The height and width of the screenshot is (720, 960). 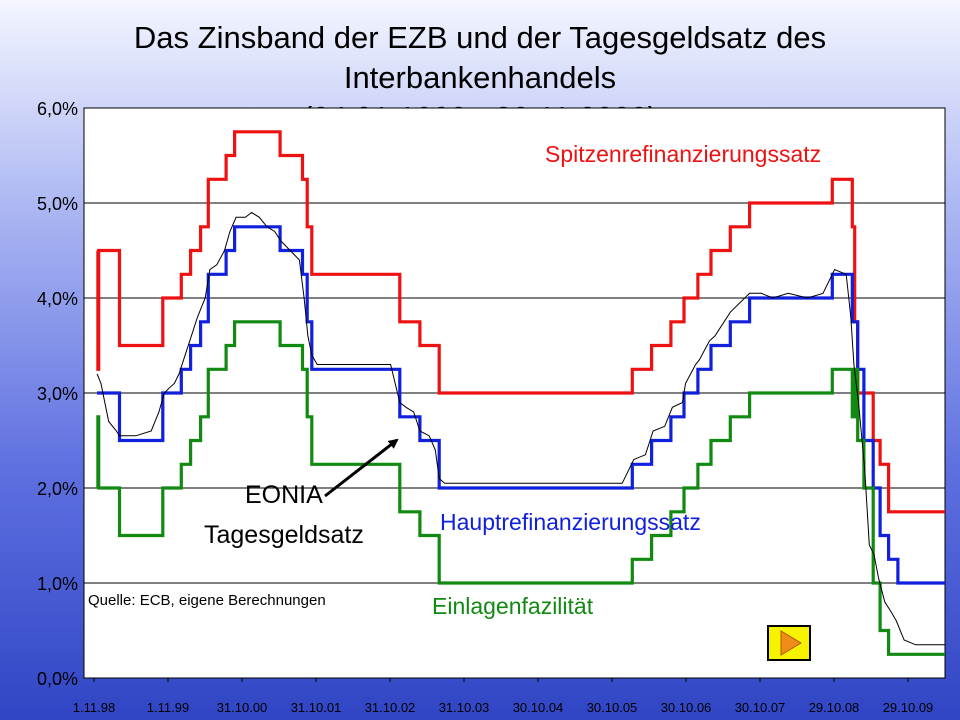 I want to click on x-tick-label: 30.10.07, so click(x=760, y=707).